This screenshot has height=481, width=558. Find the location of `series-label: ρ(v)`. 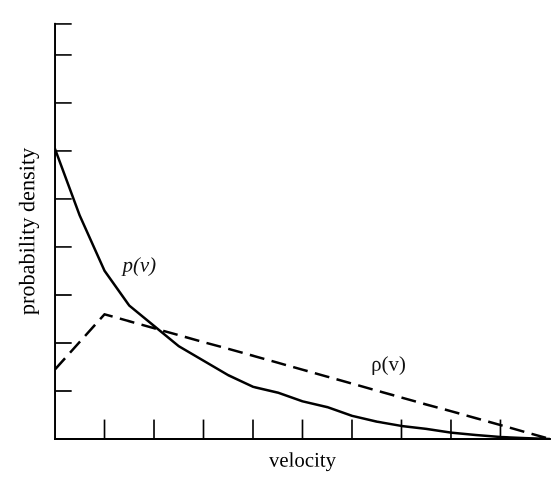

series-label: ρ(v) is located at coordinates (388, 366).